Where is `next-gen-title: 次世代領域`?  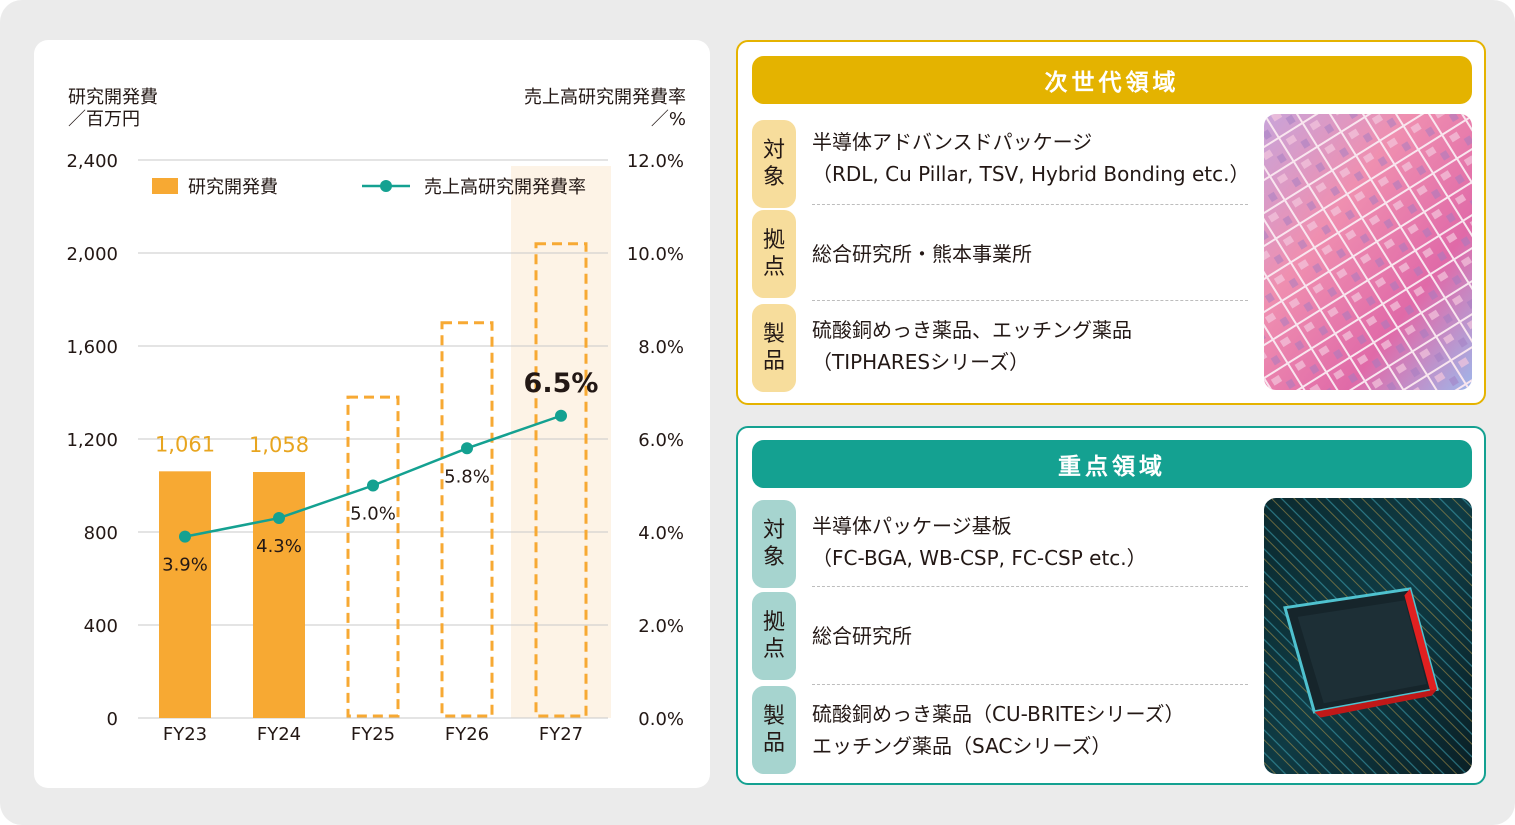
next-gen-title: 次世代領域 is located at coordinates (1112, 80).